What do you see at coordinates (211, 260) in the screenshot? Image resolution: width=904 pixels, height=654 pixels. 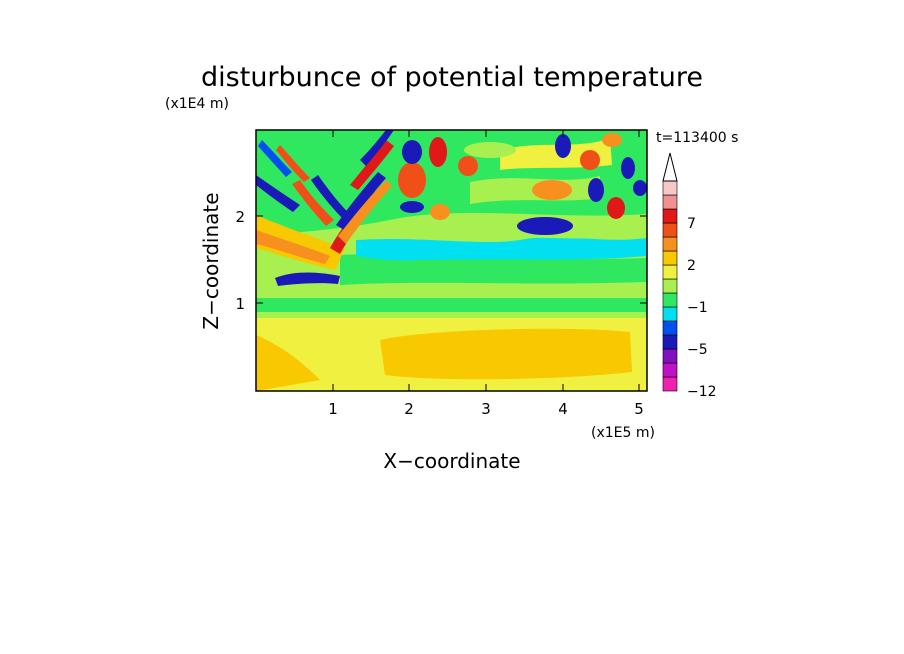 I see `y-axis-label: Z−coordinate` at bounding box center [211, 260].